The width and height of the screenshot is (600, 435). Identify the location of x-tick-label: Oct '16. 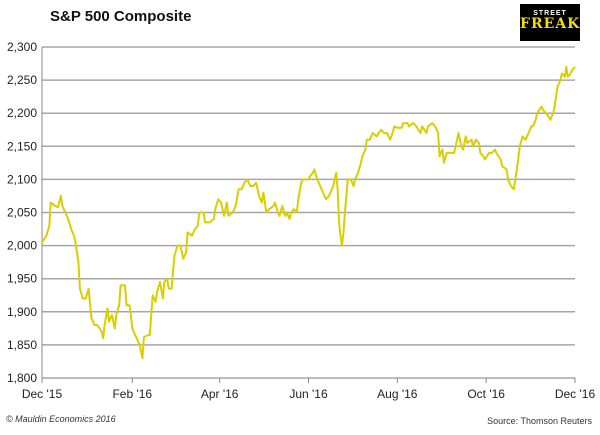
(486, 394).